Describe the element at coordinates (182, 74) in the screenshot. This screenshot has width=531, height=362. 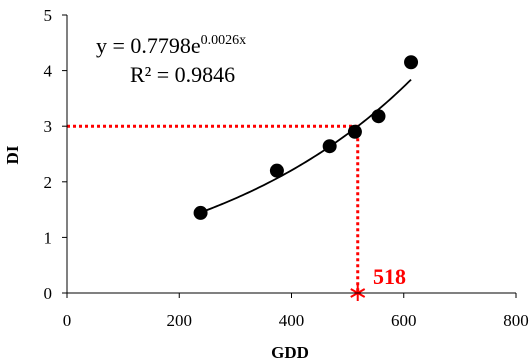
I see `r-squared-label: R² = 0.9846` at that location.